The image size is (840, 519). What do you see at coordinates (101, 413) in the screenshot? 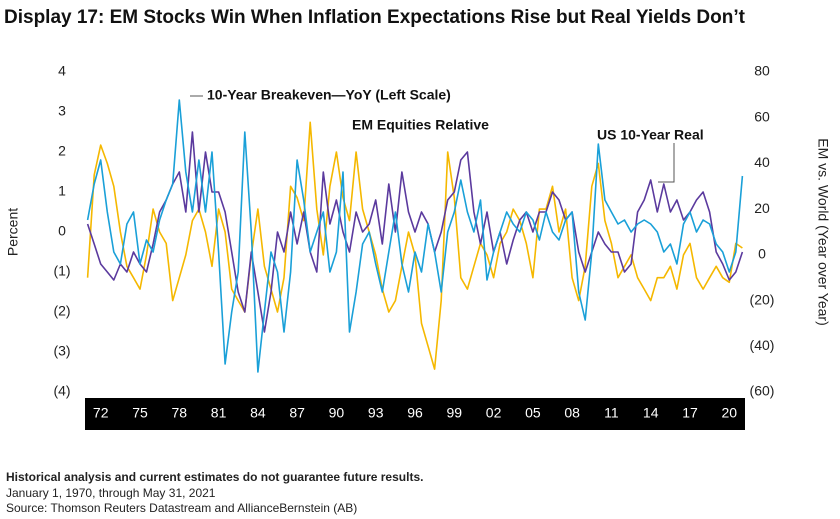
I see `x-tick-label: 72` at bounding box center [101, 413].